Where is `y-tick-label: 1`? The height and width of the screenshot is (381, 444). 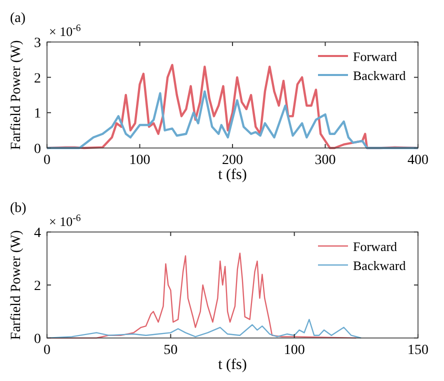 y-tick-label: 1 is located at coordinates (37, 114).